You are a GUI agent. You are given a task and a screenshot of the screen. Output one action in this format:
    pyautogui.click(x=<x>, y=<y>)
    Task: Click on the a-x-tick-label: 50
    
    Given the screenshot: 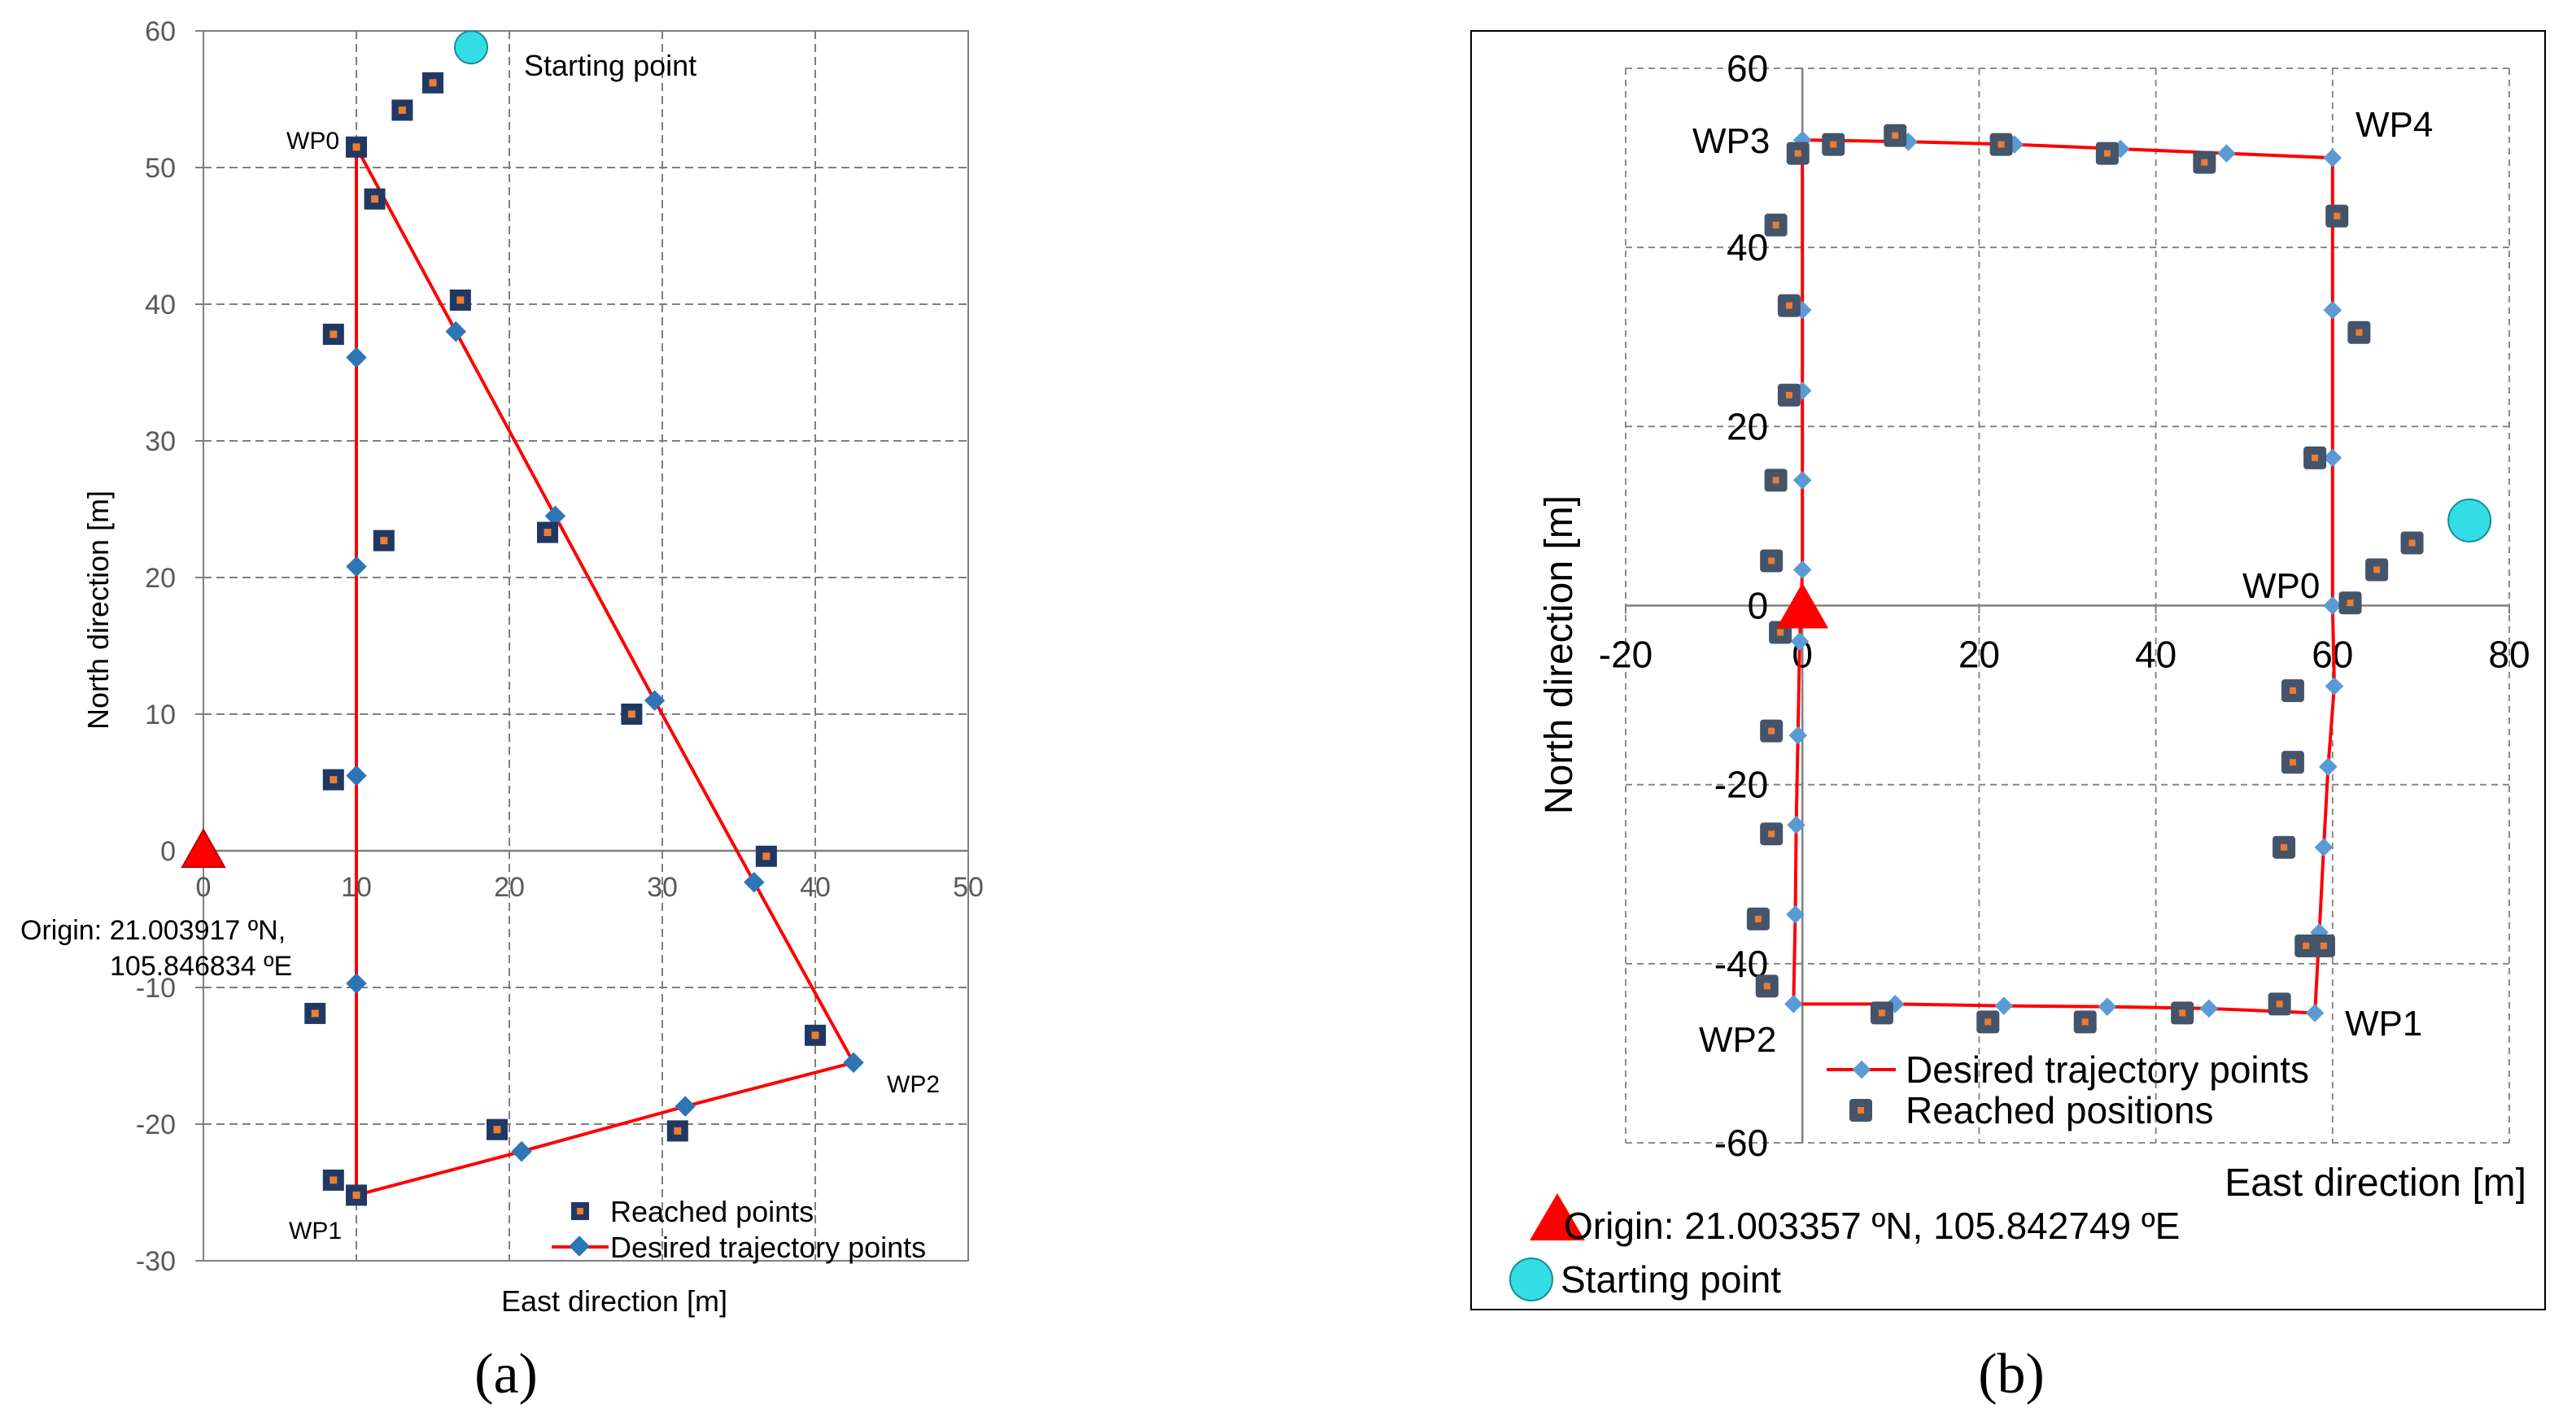 What is the action you would take?
    pyautogui.click(x=968, y=887)
    